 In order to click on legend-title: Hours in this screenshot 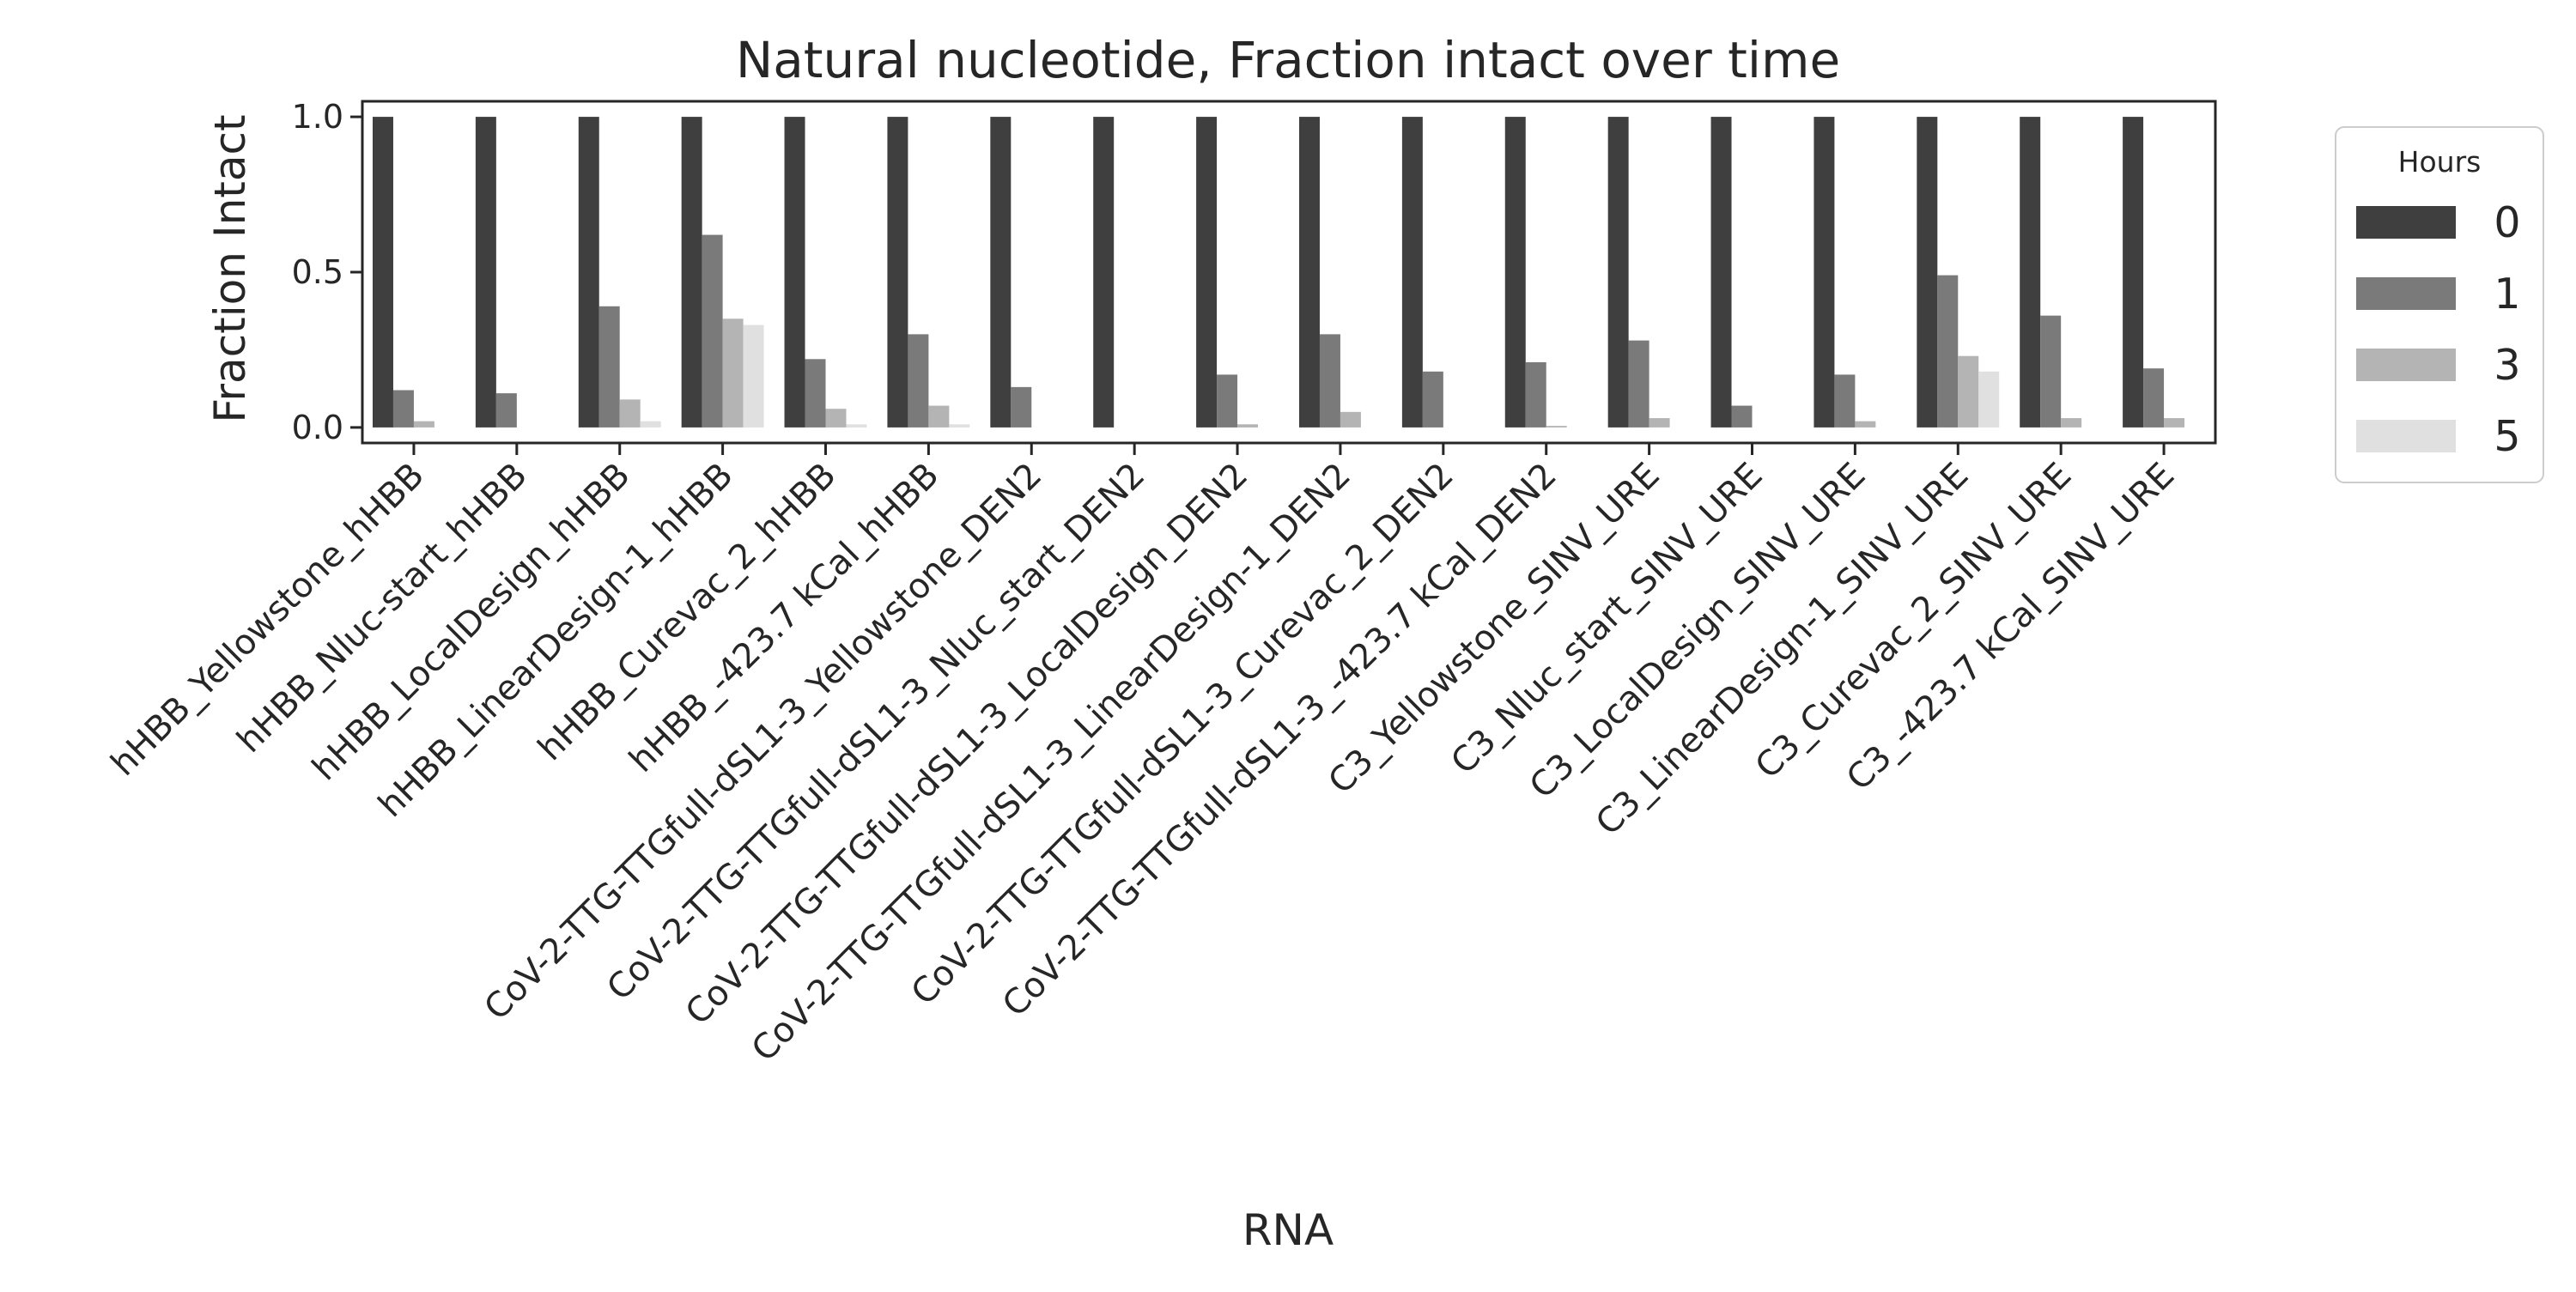, I will do `click(2440, 162)`.